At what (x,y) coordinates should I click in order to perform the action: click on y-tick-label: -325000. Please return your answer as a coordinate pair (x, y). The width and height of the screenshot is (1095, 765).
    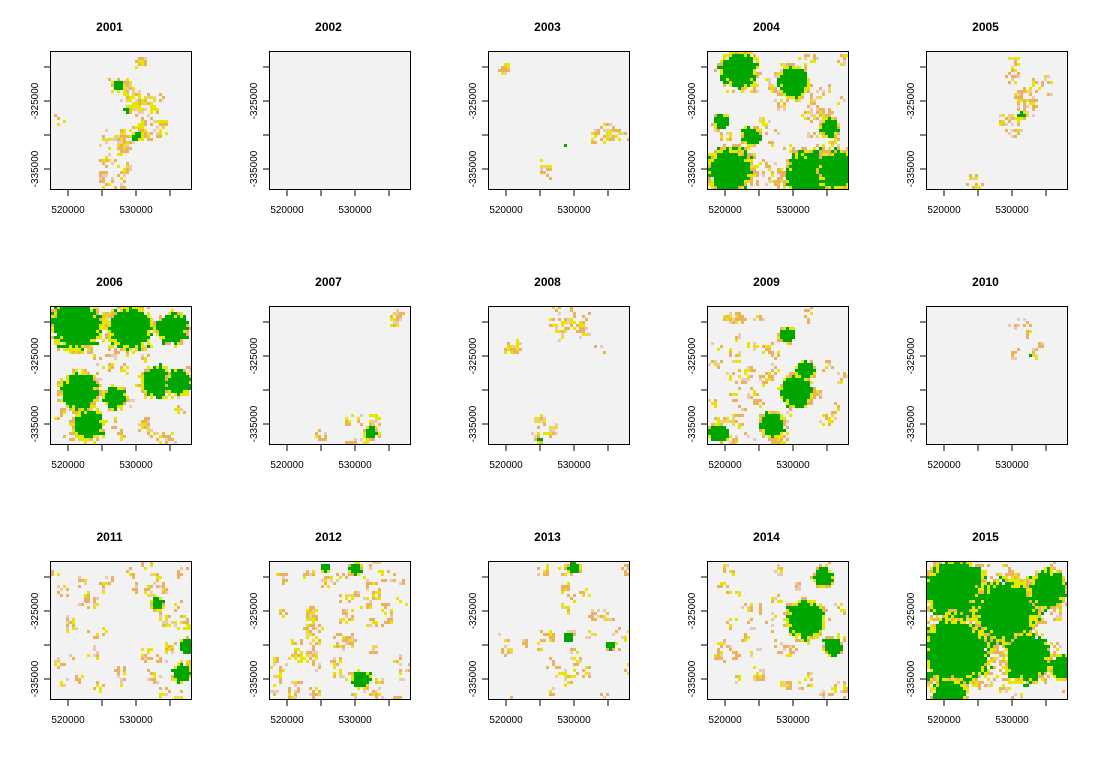
    Looking at the image, I should click on (35, 100).